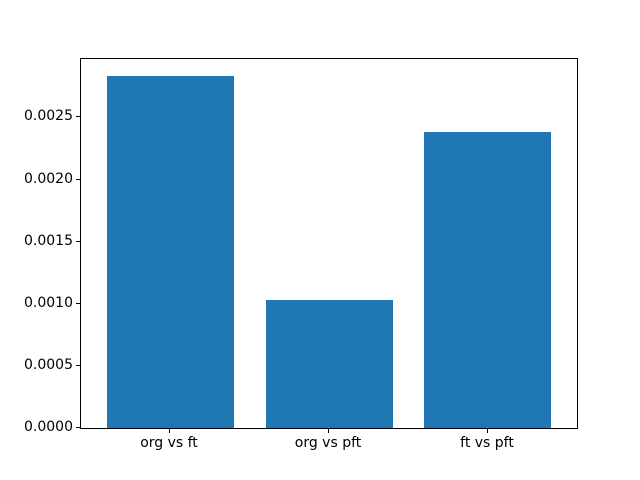 The width and height of the screenshot is (640, 480). What do you see at coordinates (48, 303) in the screenshot?
I see `y-tick-label: 0.0010` at bounding box center [48, 303].